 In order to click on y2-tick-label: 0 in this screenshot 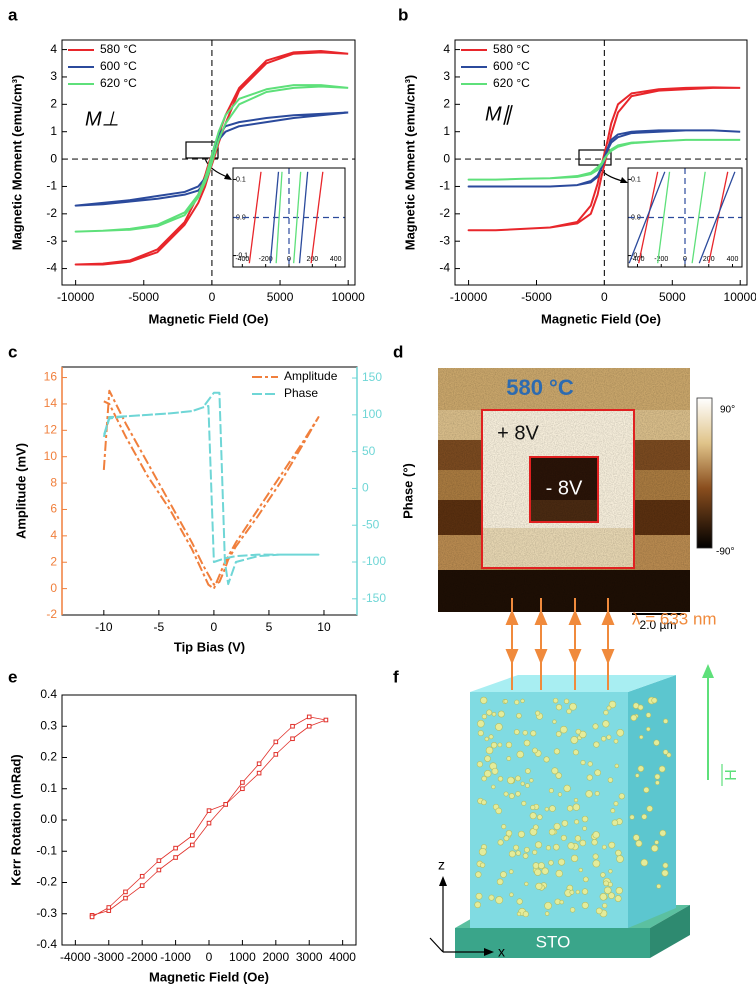, I will do `click(365, 488)`.